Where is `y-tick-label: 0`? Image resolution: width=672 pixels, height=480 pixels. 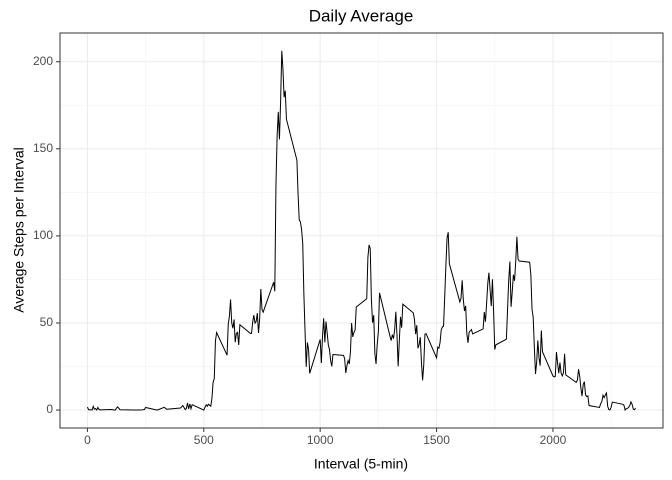 y-tick-label: 0 is located at coordinates (49, 409).